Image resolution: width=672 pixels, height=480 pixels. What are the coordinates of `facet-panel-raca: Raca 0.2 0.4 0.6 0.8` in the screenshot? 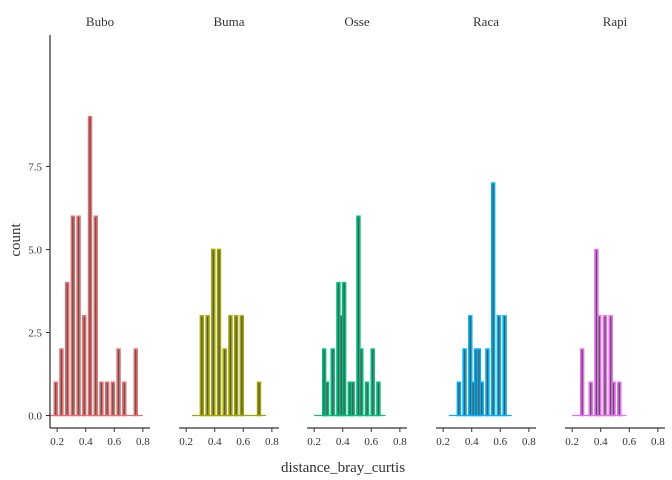 It's located at (486, 231).